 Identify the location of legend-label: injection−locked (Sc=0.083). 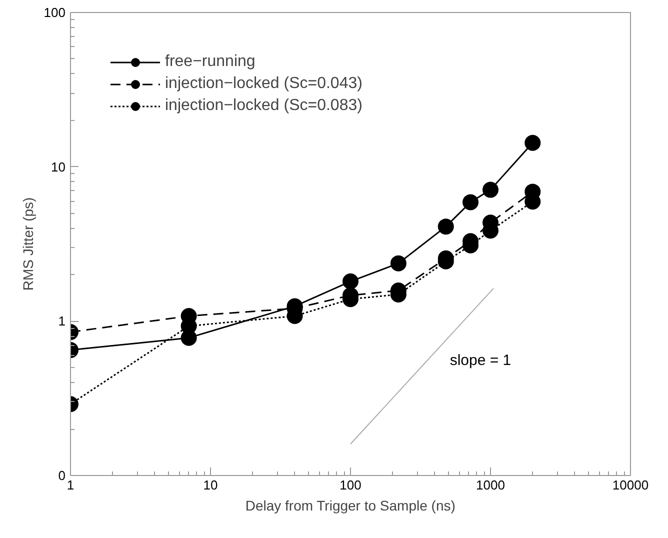
(263, 106).